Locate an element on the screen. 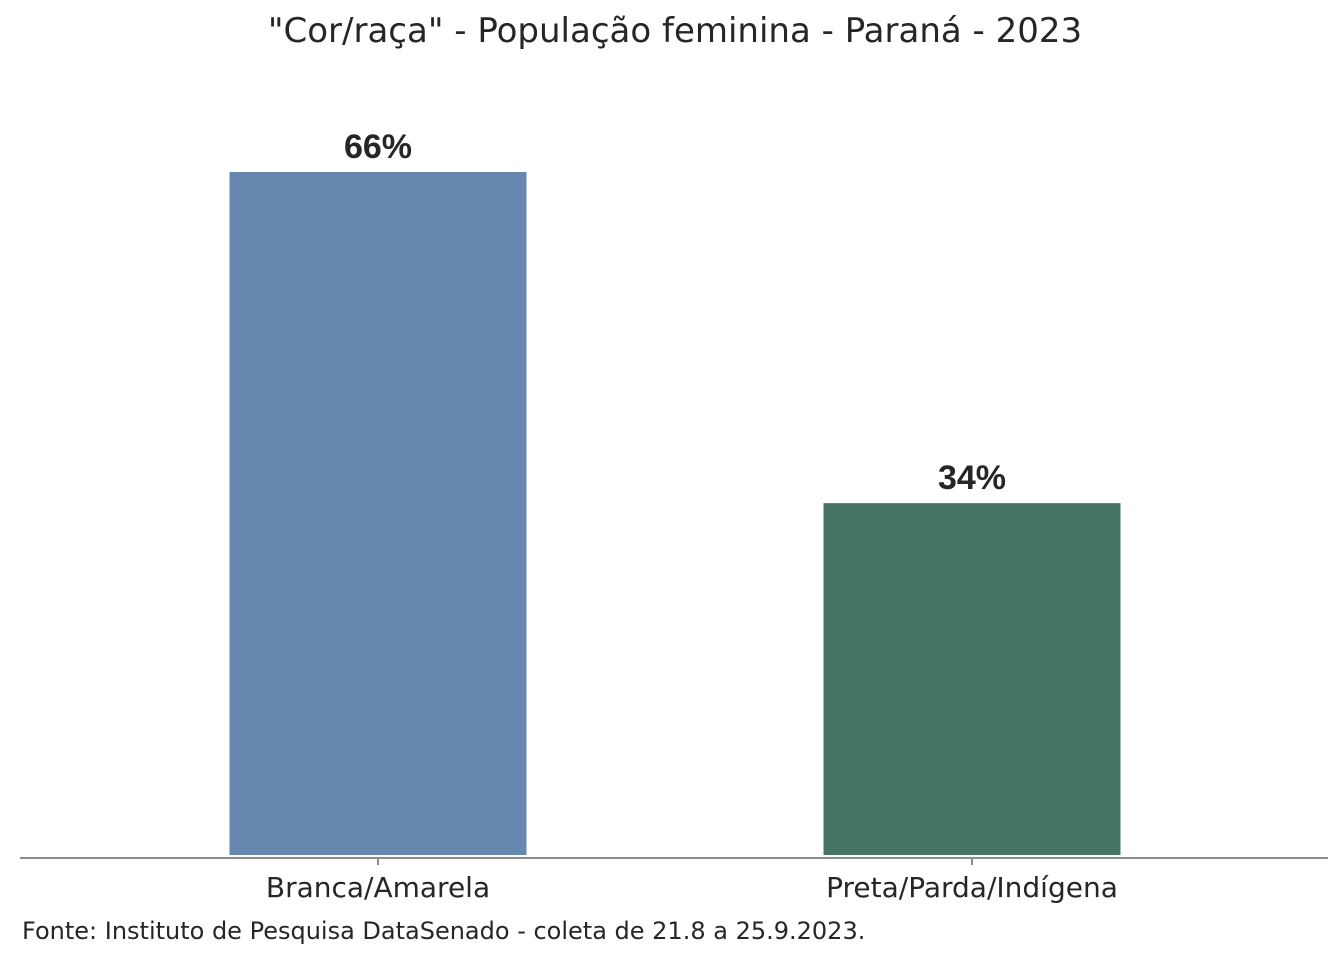  bar-value-label: 34% is located at coordinates (972, 478).